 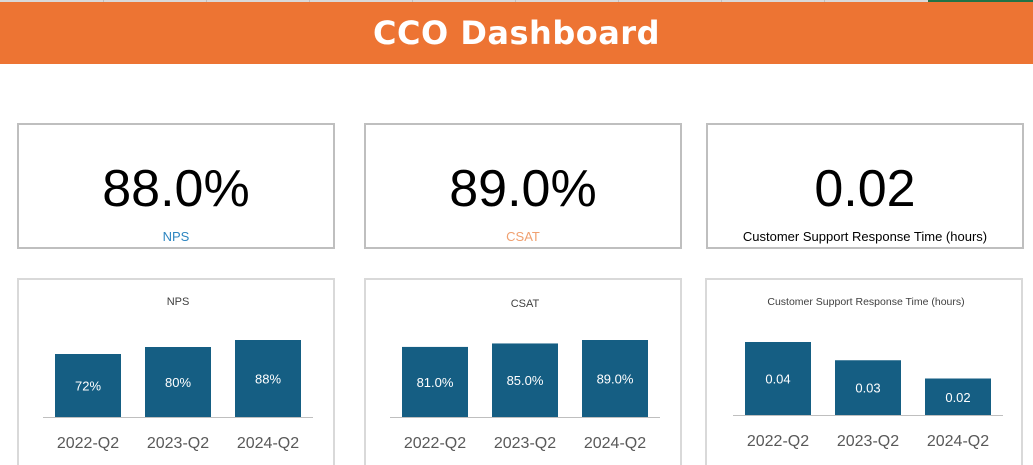 What do you see at coordinates (523, 189) in the screenshot?
I see `kpi-value: 89.0%` at bounding box center [523, 189].